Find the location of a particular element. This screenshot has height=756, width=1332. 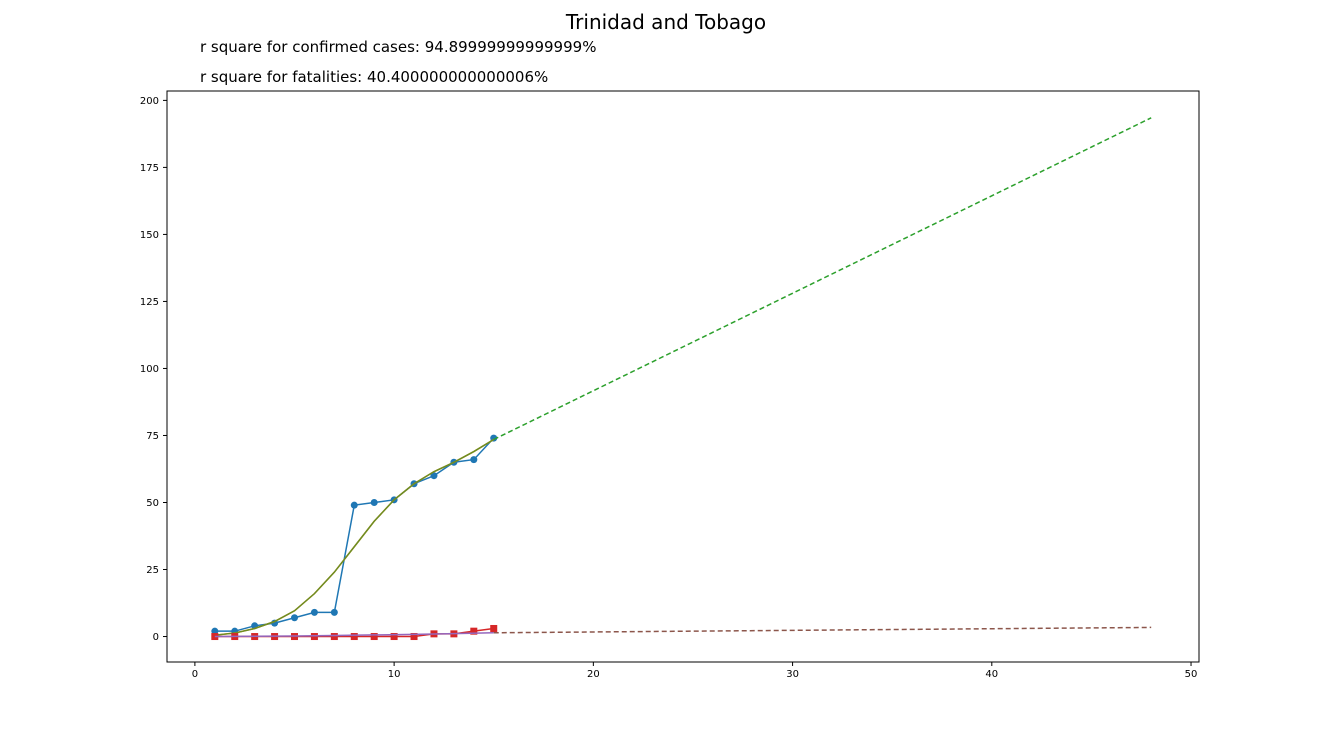

x-tick-label: 20 is located at coordinates (593, 674).